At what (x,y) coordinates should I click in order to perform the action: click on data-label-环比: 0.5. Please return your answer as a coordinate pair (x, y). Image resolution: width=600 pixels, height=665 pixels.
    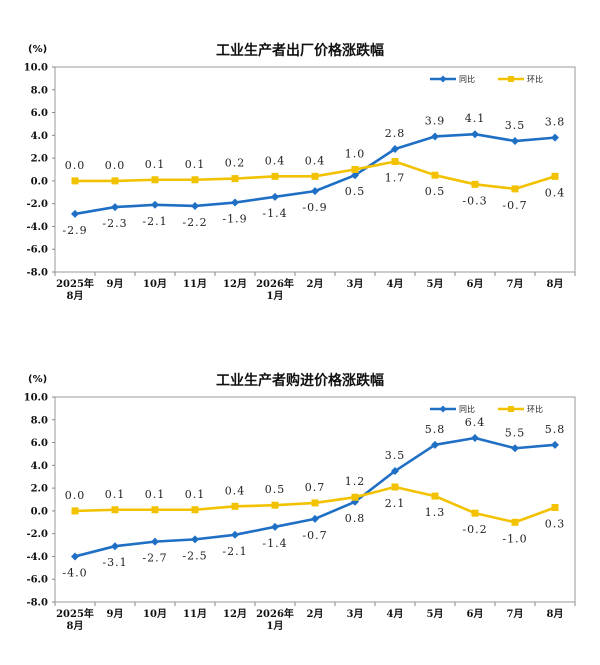
    Looking at the image, I should click on (275, 489).